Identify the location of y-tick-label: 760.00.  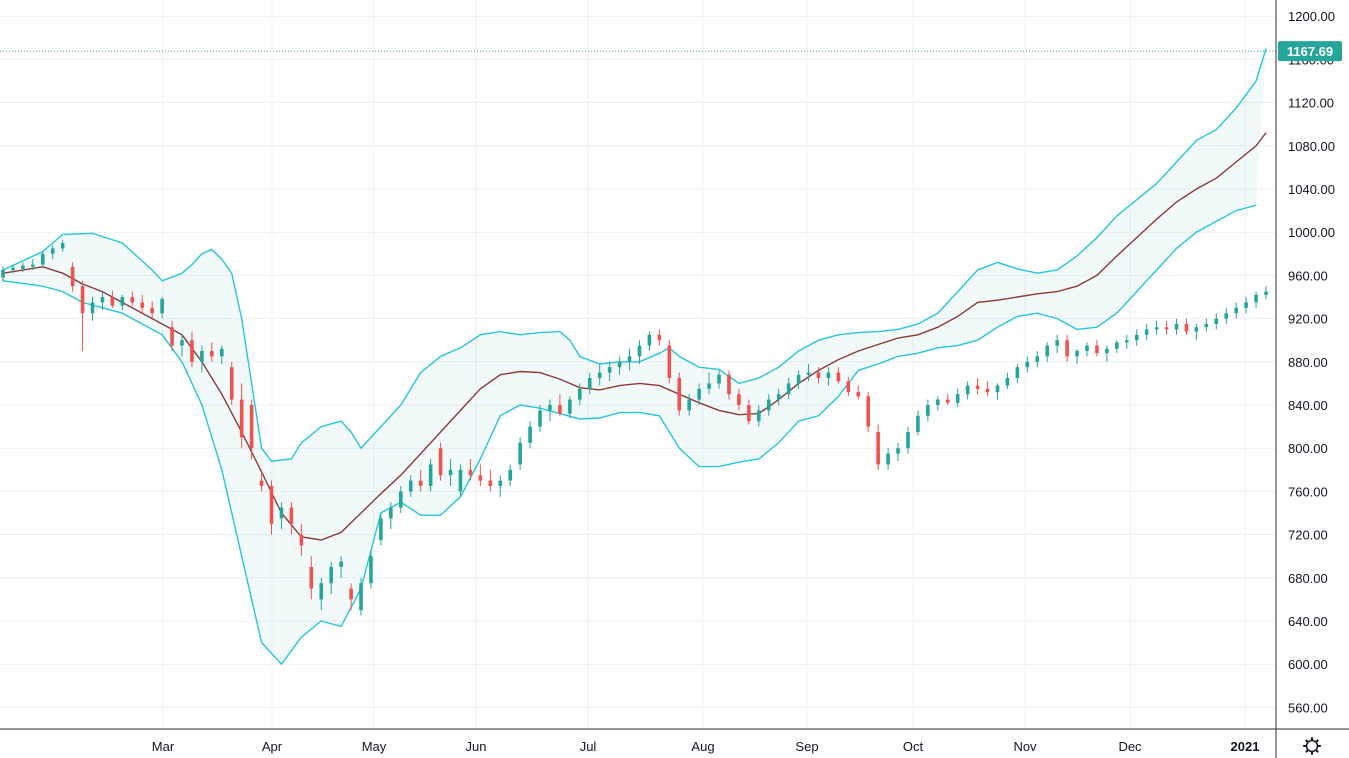
(1308, 491).